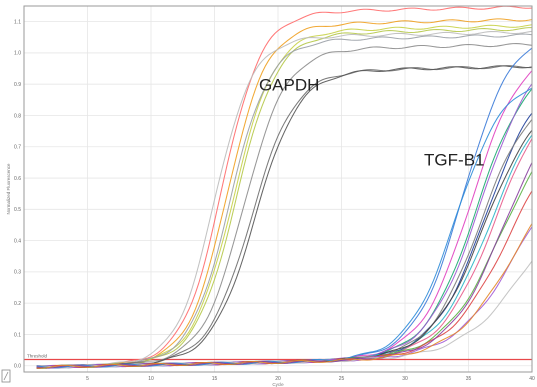  Describe the element at coordinates (17, 335) in the screenshot. I see `y-tick-label: 0.1` at that location.